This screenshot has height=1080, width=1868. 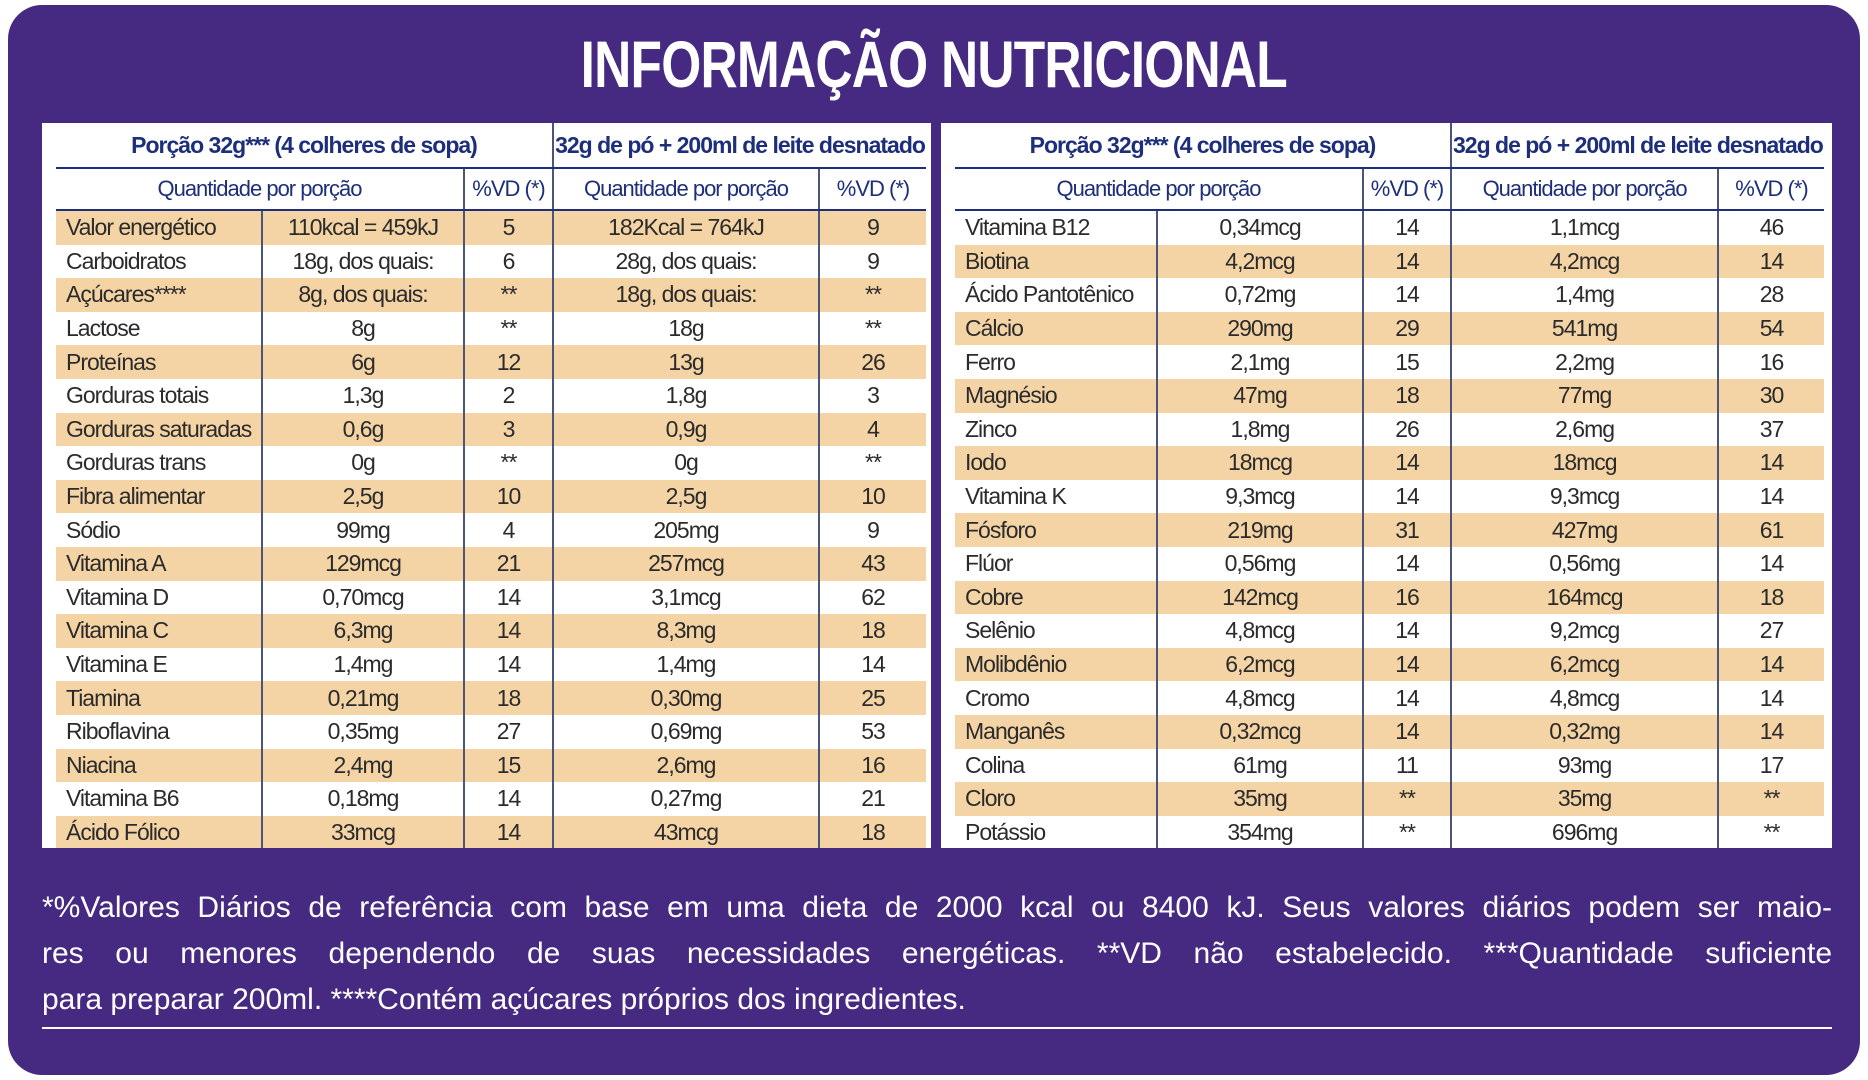 I want to click on cell: 31, so click(x=1406, y=530).